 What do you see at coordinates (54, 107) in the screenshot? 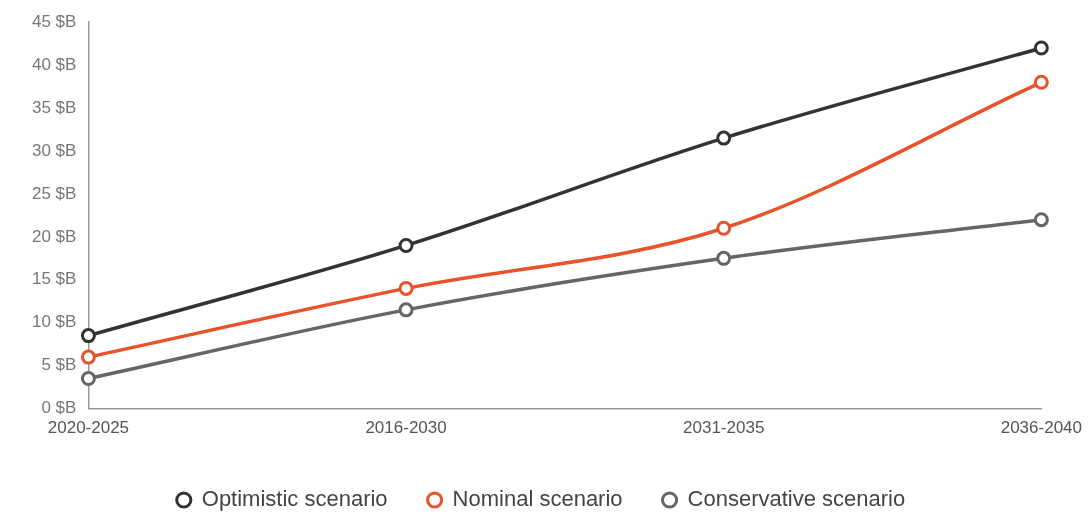
I see `y-tick-label: 35 $B` at bounding box center [54, 107].